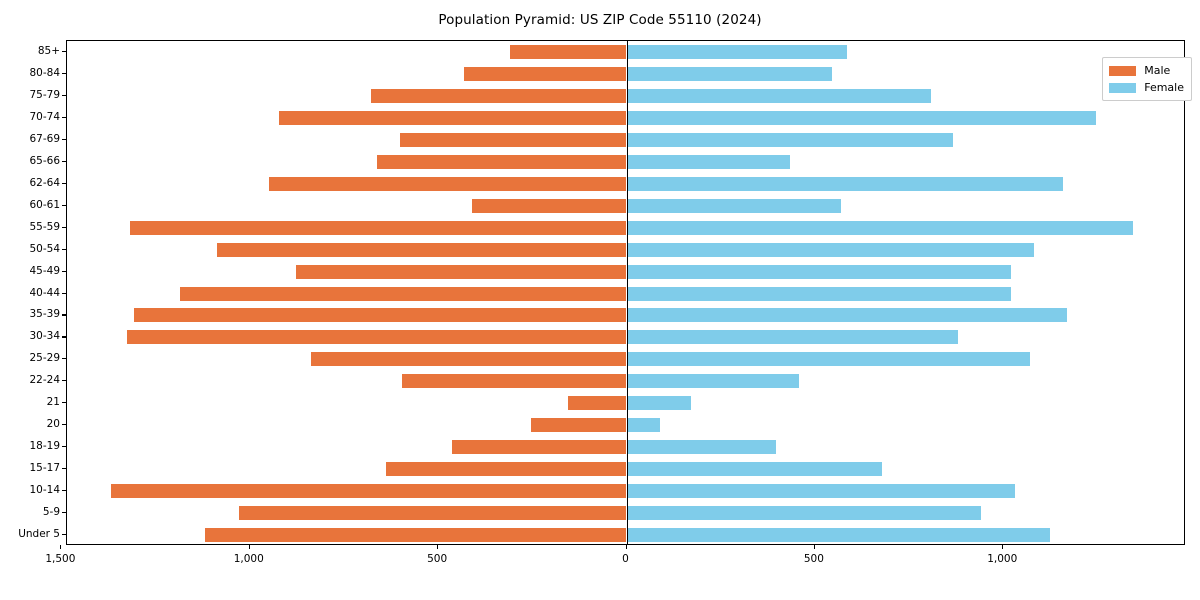  I want to click on zero-axis-line, so click(627, 292).